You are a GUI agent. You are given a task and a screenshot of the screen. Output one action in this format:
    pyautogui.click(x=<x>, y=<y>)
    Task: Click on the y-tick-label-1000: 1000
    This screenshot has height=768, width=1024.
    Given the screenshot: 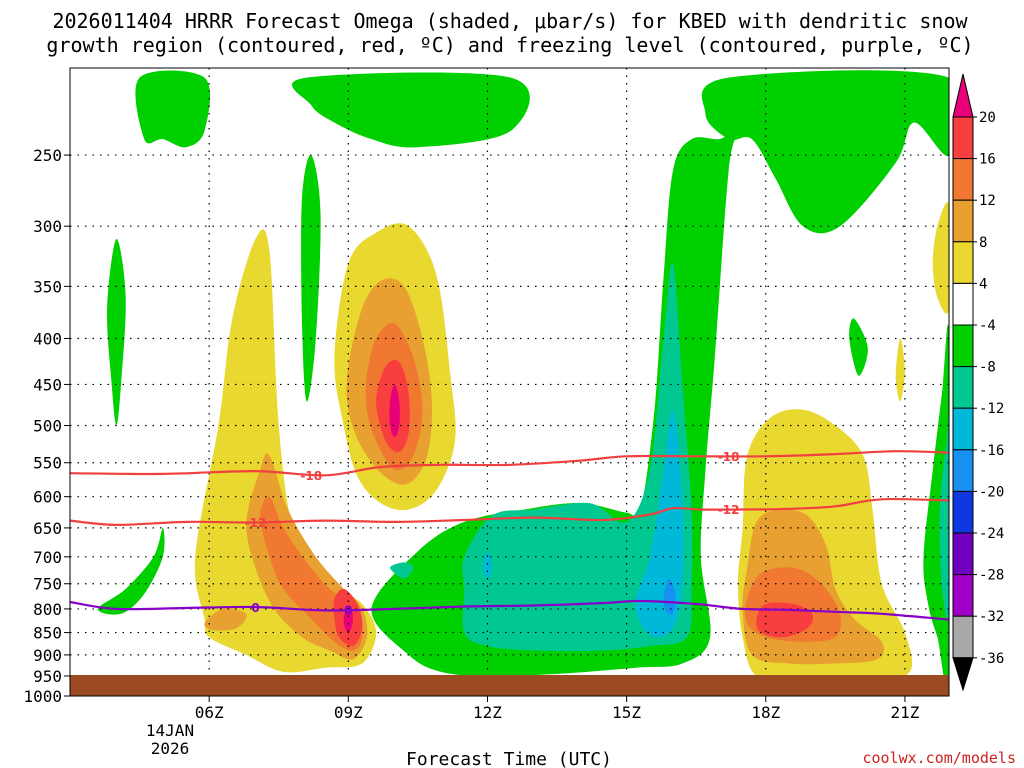 What is the action you would take?
    pyautogui.click(x=42, y=696)
    